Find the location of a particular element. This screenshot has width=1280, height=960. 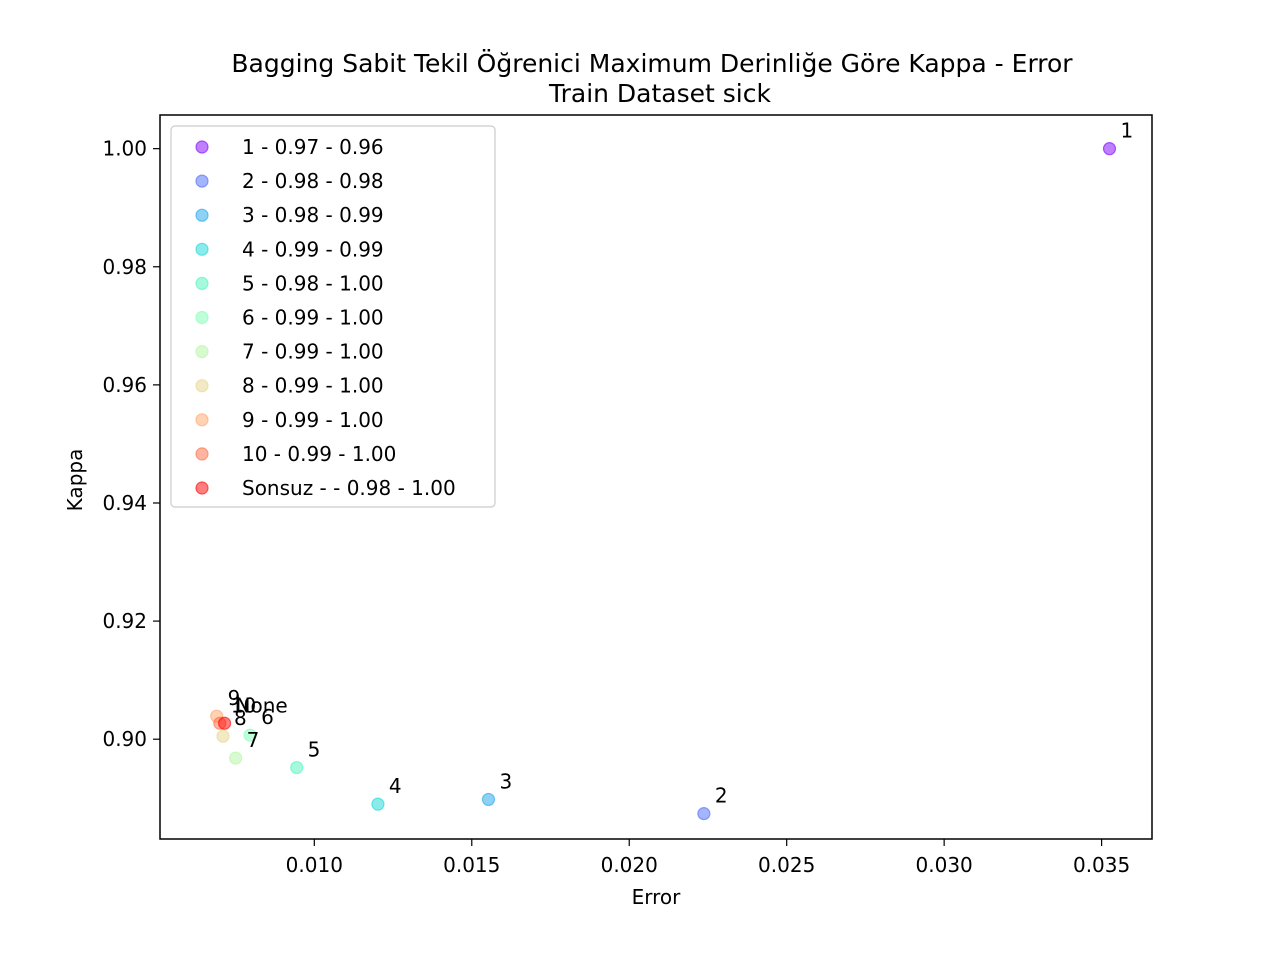

y-tick-label: 0.92 is located at coordinates (124, 621).